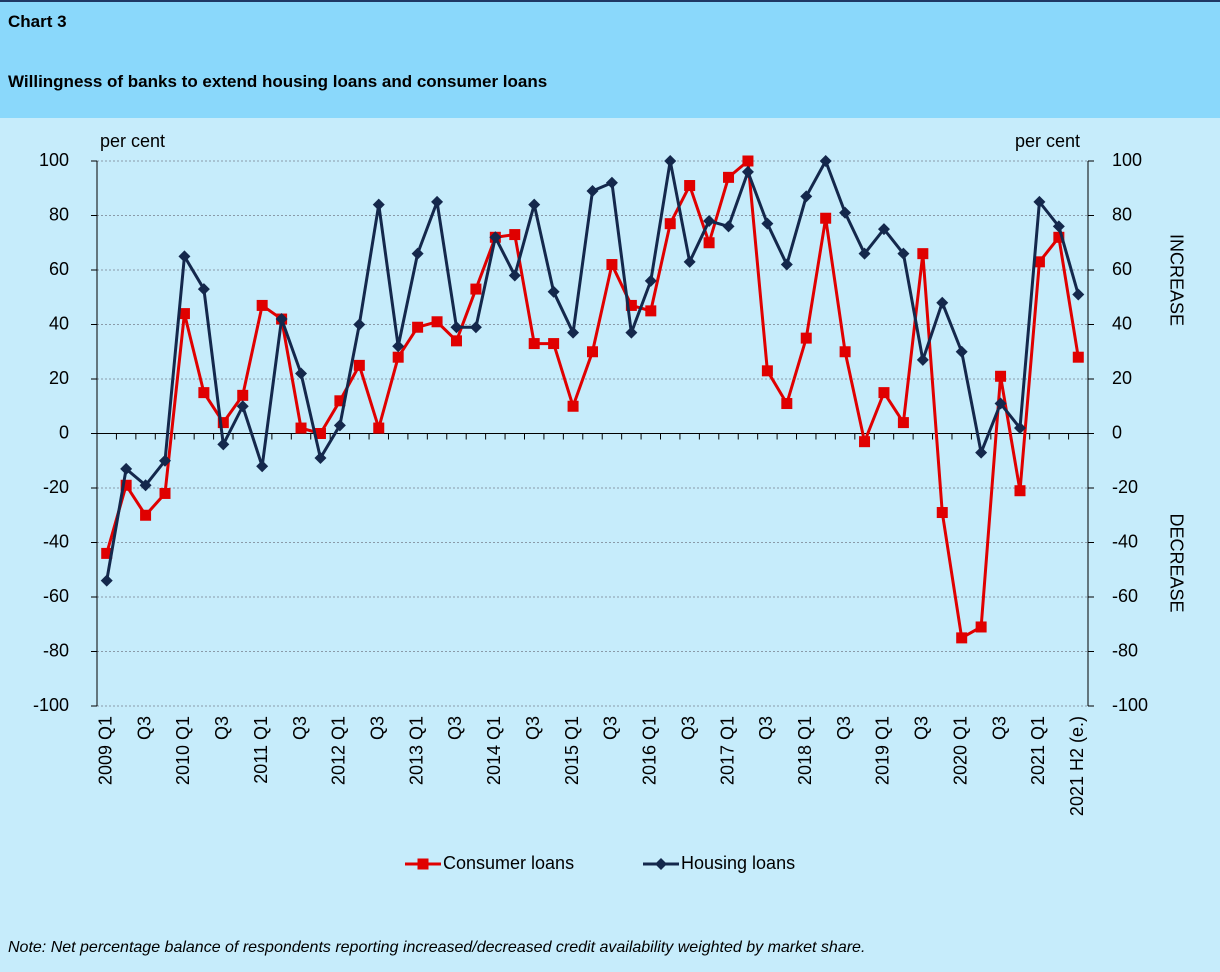 Image resolution: width=1220 pixels, height=972 pixels. Describe the element at coordinates (261, 750) in the screenshot. I see `x-tick-label: 2011 Q1` at that location.